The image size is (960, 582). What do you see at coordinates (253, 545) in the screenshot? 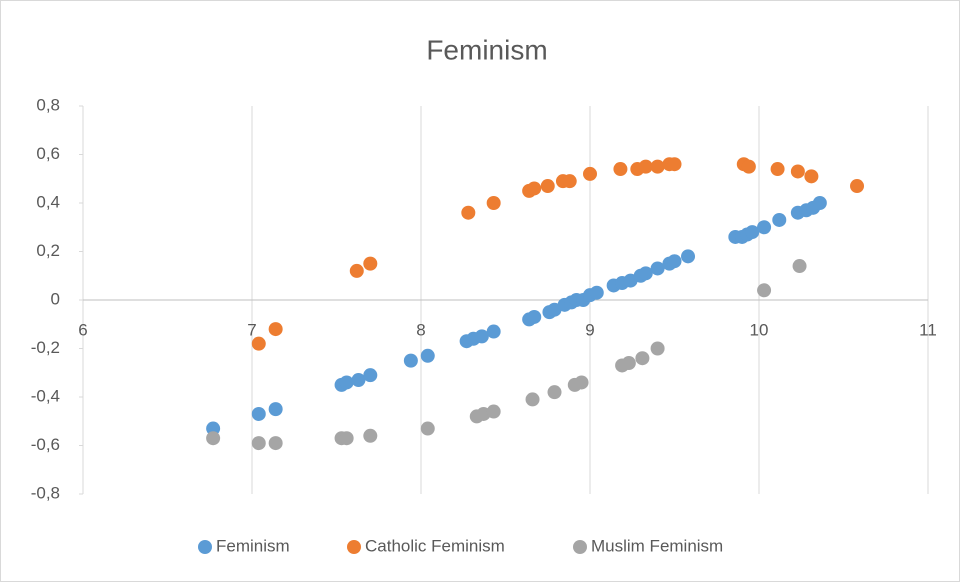
I see `legend-label: Feminism` at bounding box center [253, 545].